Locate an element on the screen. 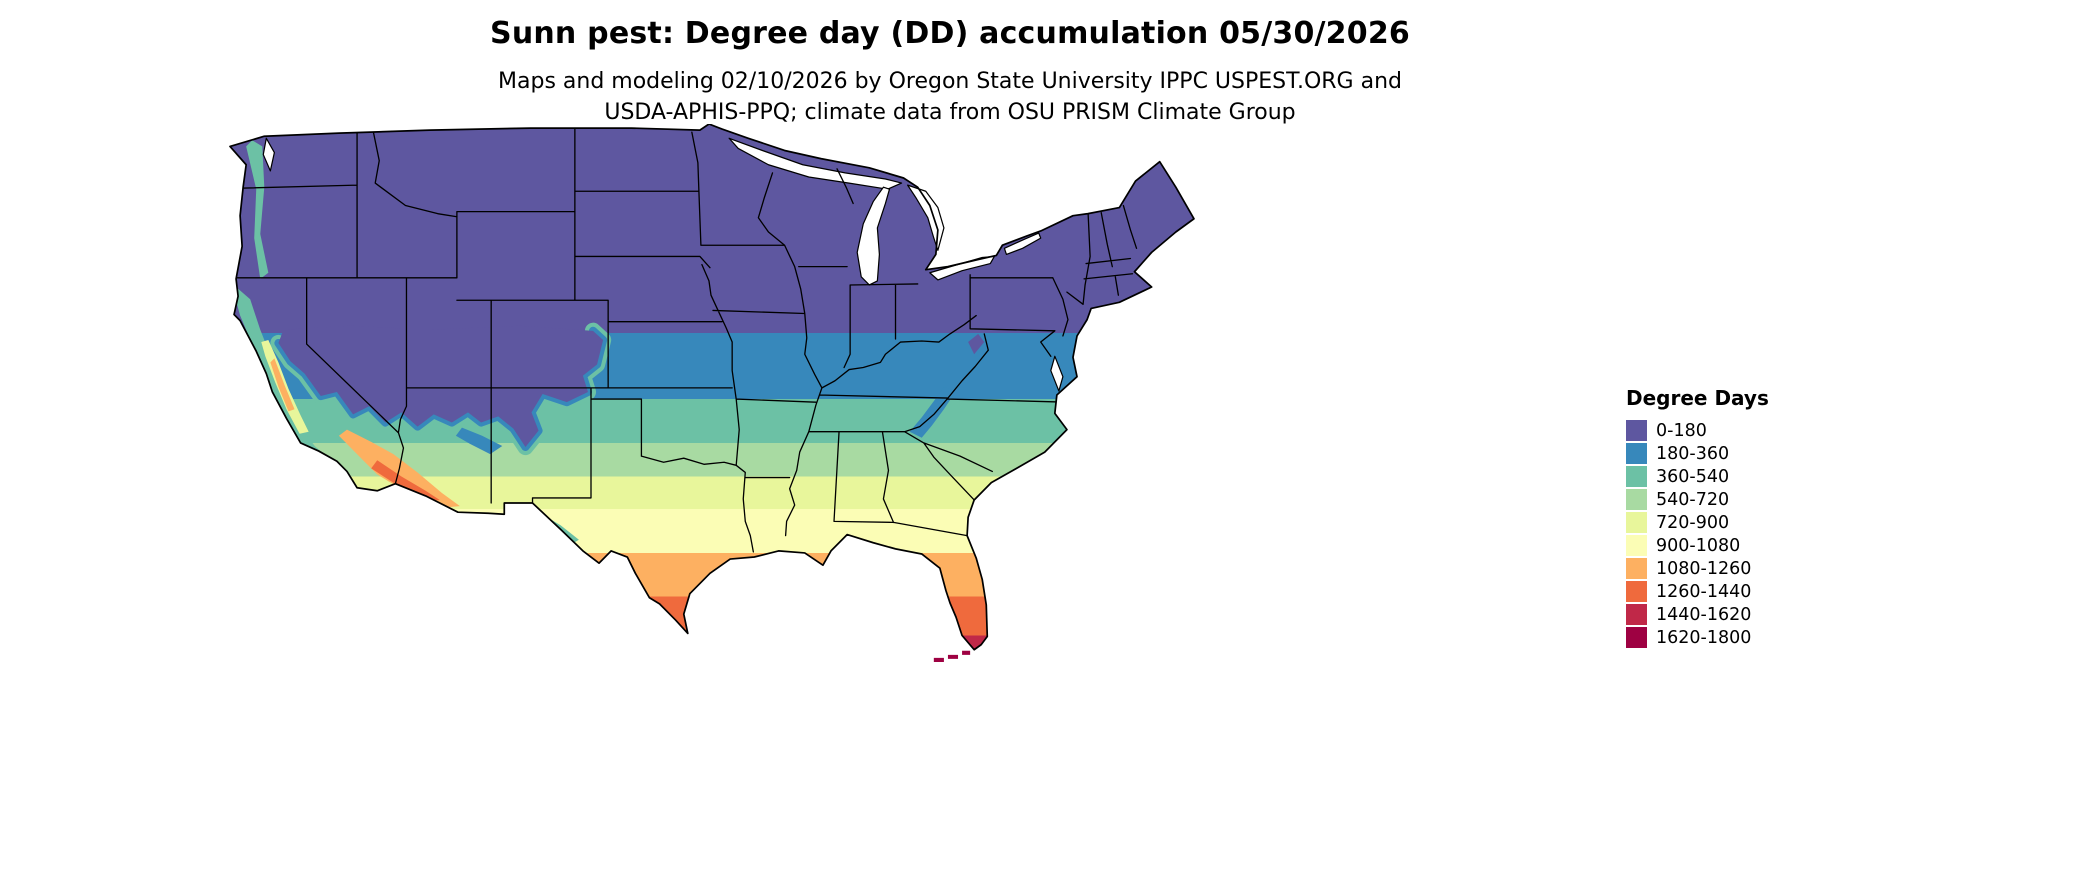 The image size is (2100, 892). legend-label: 900-1080 is located at coordinates (1698, 545).